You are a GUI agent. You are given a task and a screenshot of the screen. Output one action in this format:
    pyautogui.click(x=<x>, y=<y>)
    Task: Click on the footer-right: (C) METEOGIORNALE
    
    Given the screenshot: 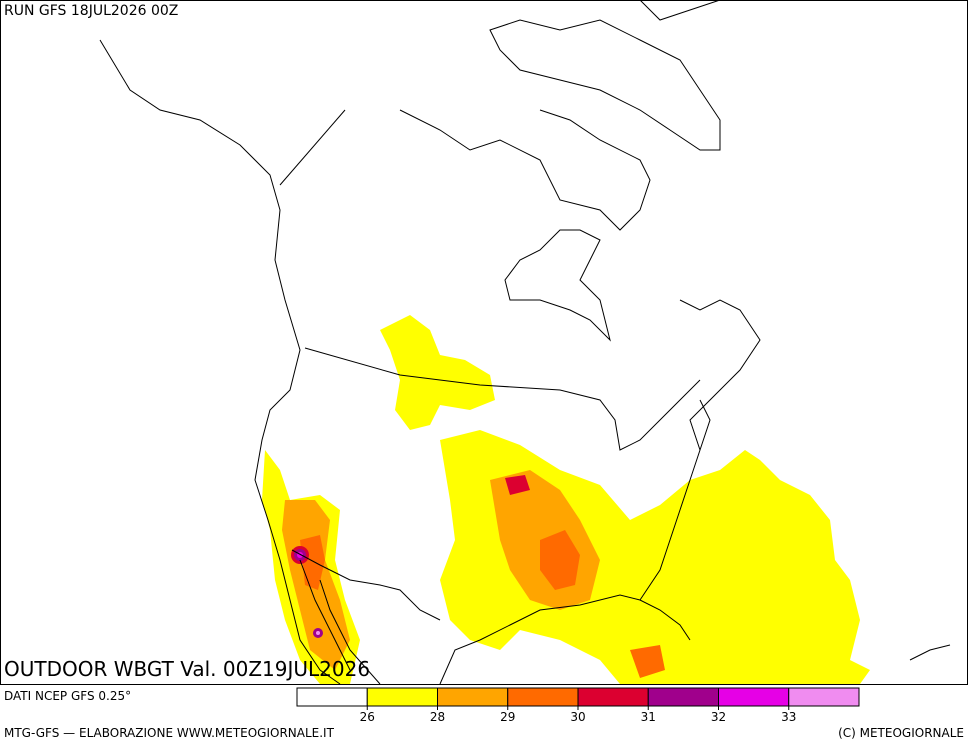 What is the action you would take?
    pyautogui.click(x=901, y=733)
    